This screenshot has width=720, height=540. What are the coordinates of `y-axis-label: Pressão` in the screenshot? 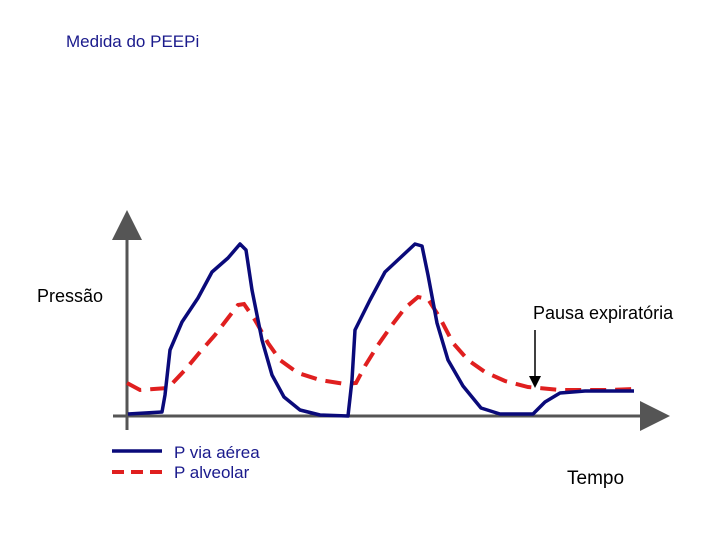 It's located at (70, 296).